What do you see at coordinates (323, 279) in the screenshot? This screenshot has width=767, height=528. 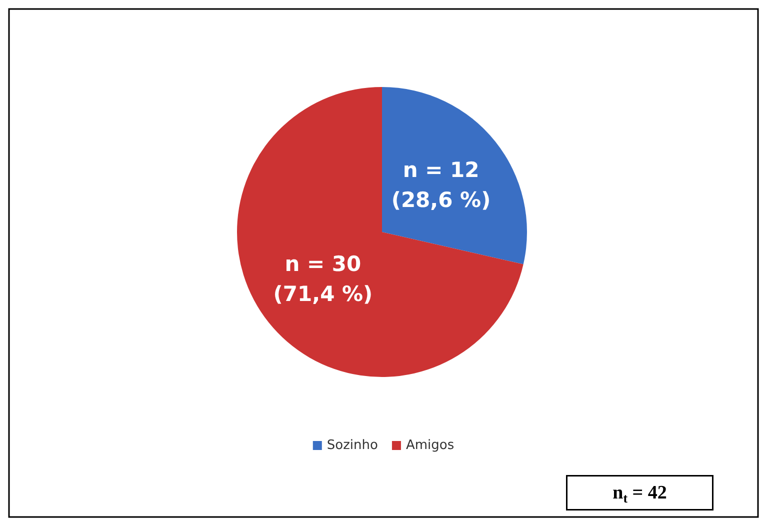 I see `data-label: n = 30 (71,4 %)` at bounding box center [323, 279].